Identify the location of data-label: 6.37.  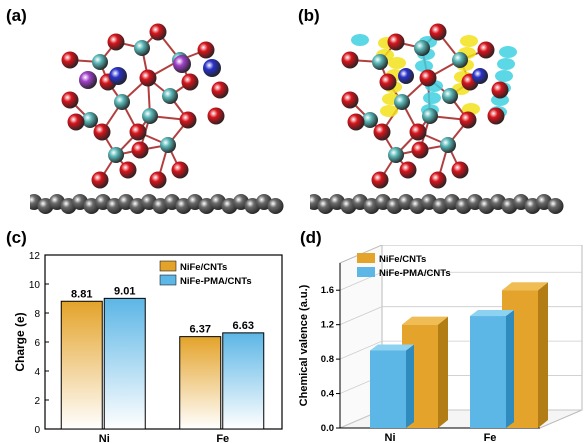
(200, 330).